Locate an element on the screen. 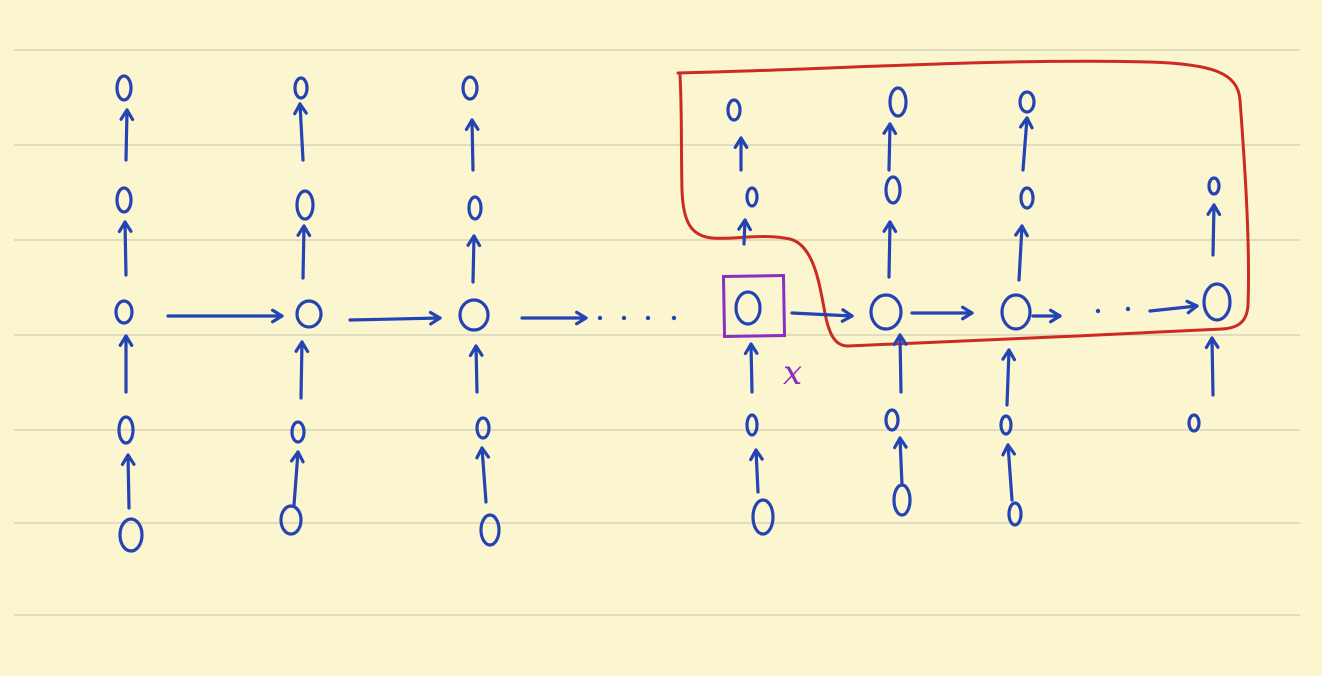  ellipsis-dots is located at coordinates (864, 313).